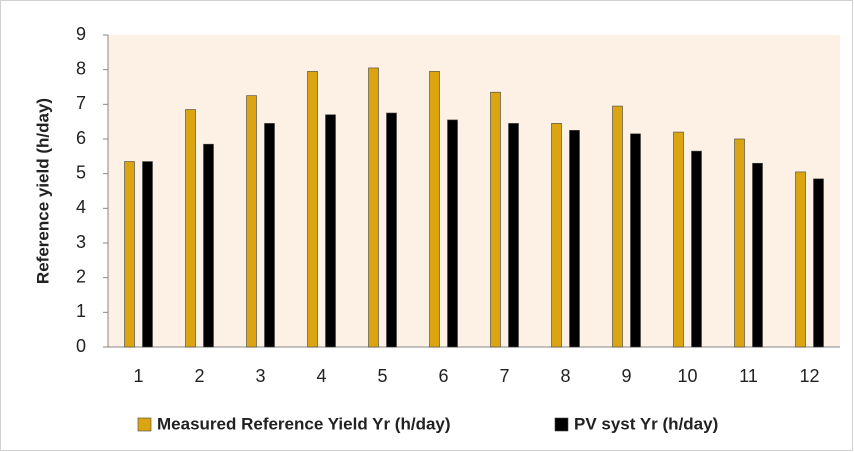  What do you see at coordinates (382, 376) in the screenshot?
I see `x-tick-label: 5` at bounding box center [382, 376].